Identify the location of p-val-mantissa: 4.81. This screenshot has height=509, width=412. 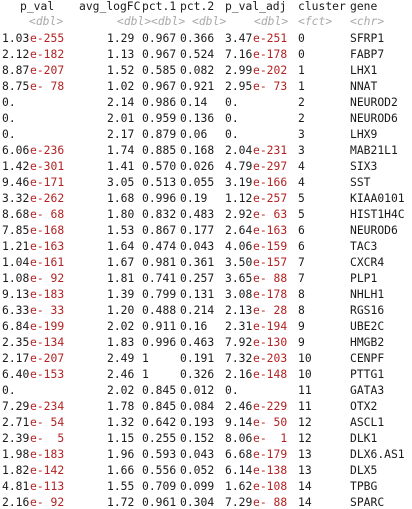
(16, 486).